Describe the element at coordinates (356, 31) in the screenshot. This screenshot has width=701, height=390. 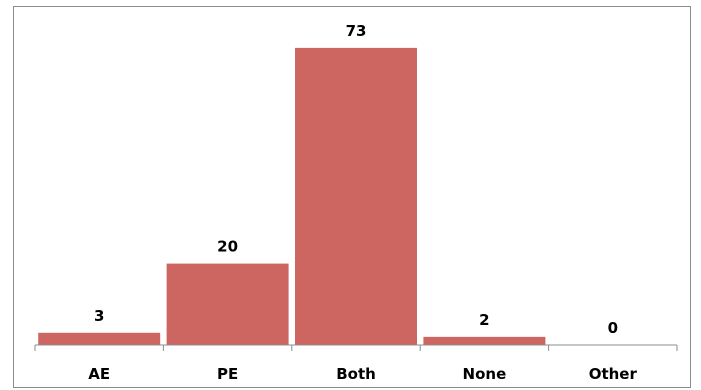
I see `data-label-both: 73` at that location.